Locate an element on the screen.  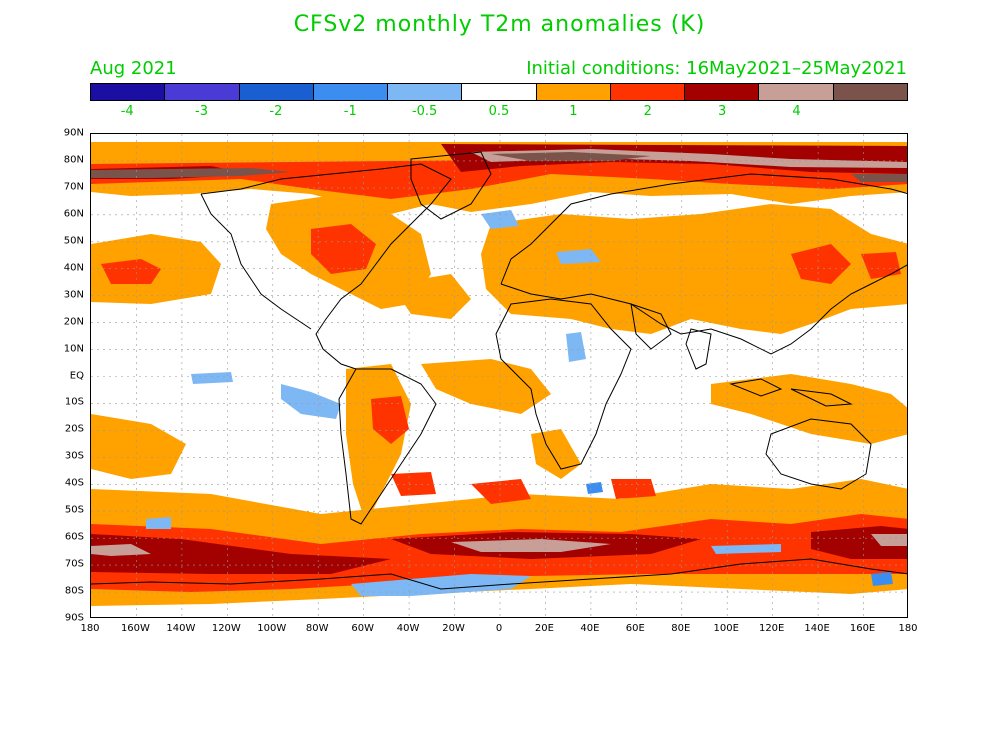
latitude-tick-label: 10S is located at coordinates (74, 402).